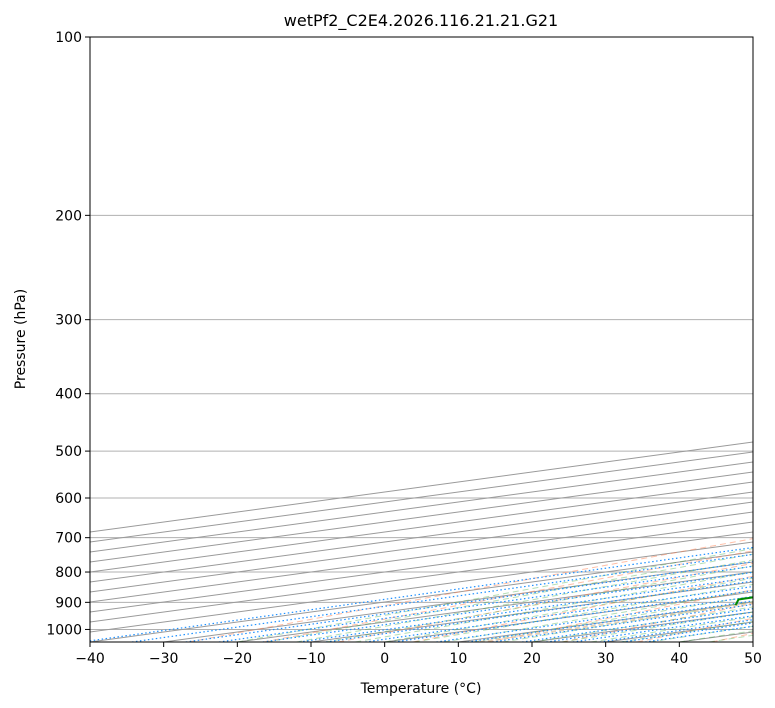  What do you see at coordinates (68, 321) in the screenshot?
I see `y-tick-label: 300` at bounding box center [68, 321].